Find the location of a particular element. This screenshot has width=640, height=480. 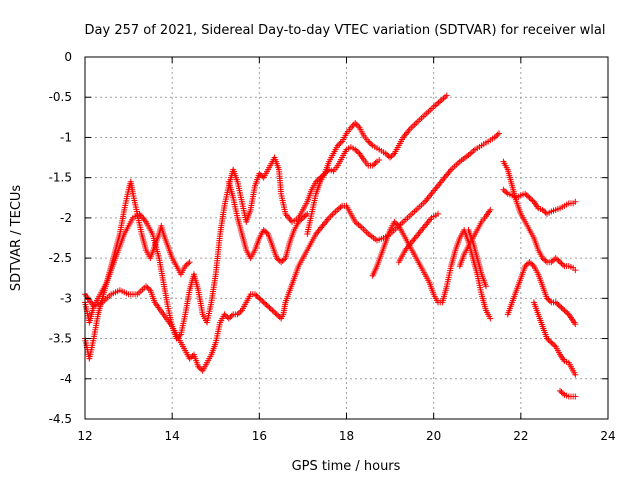

x-tick-label: 16 is located at coordinates (259, 436).